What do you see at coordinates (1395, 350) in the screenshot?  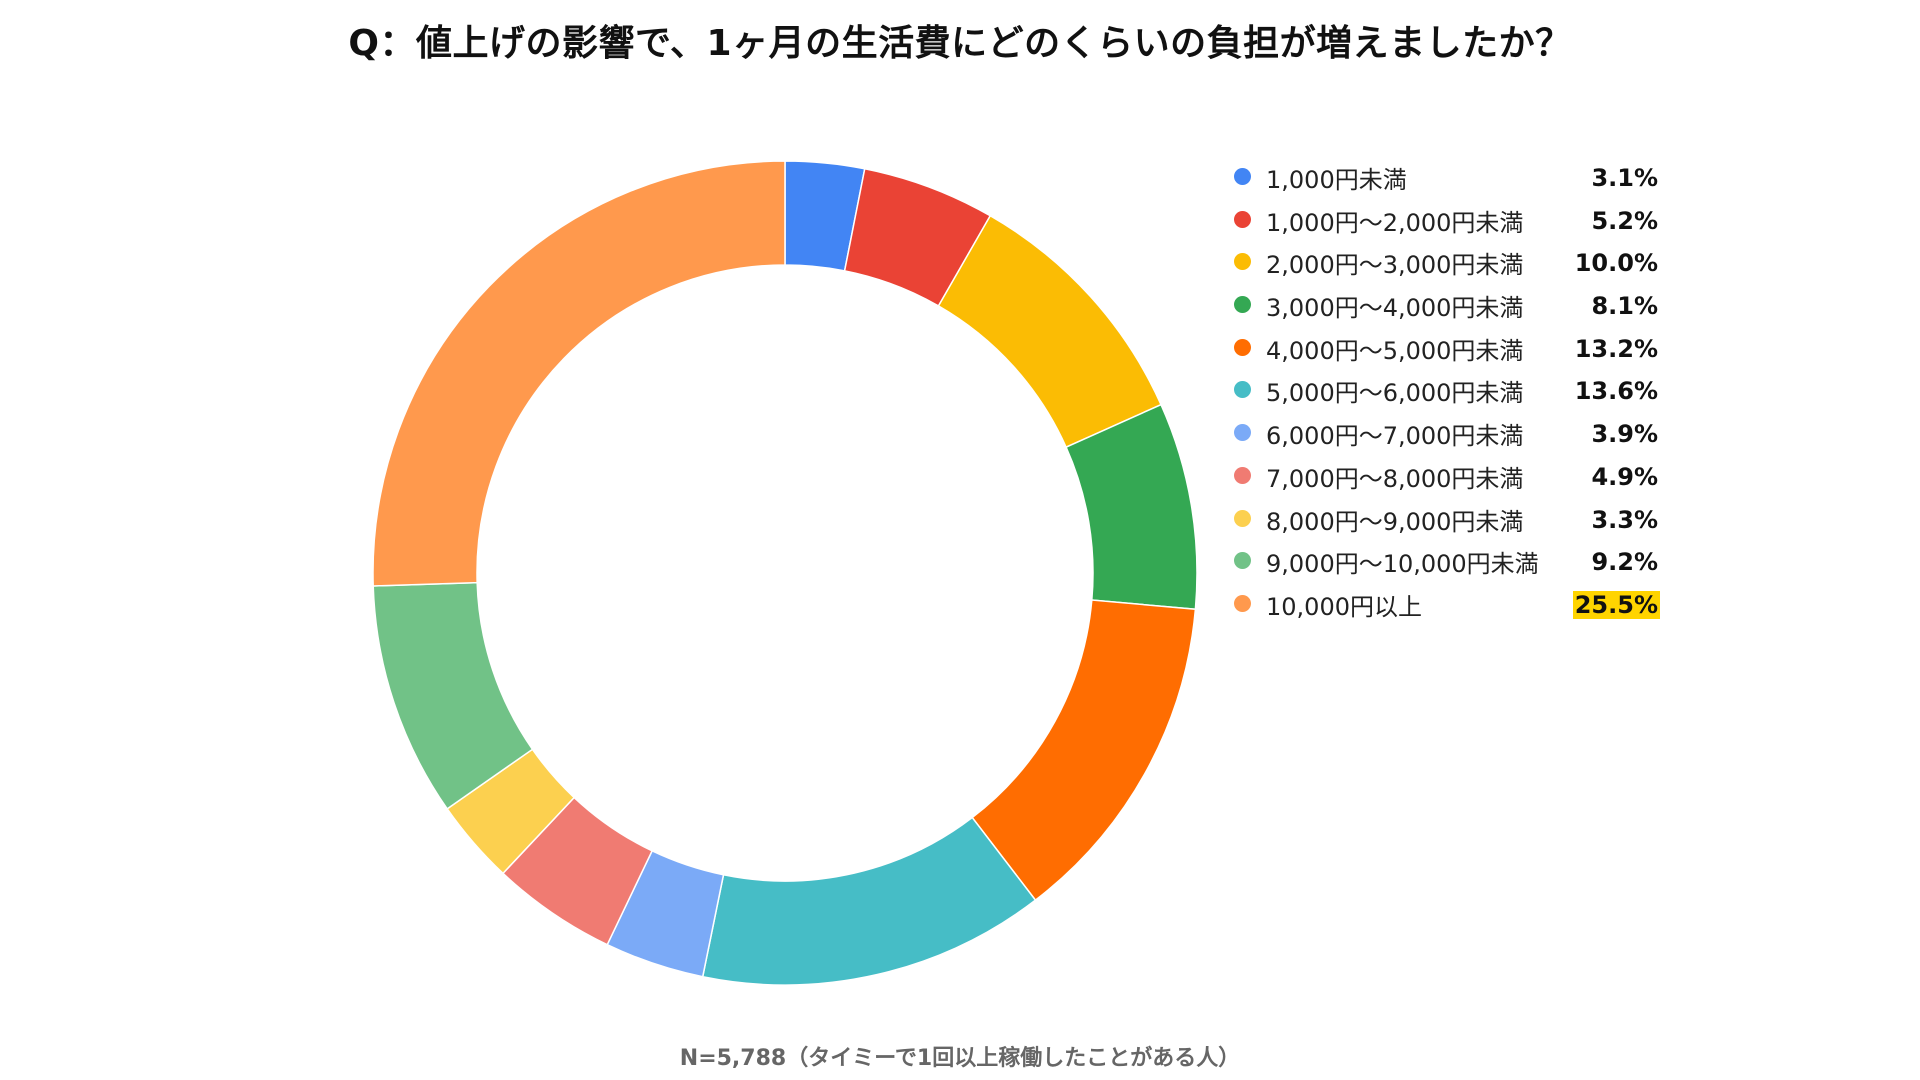 I see `legend-label: 4,000円〜5,000円未満` at bounding box center [1395, 350].